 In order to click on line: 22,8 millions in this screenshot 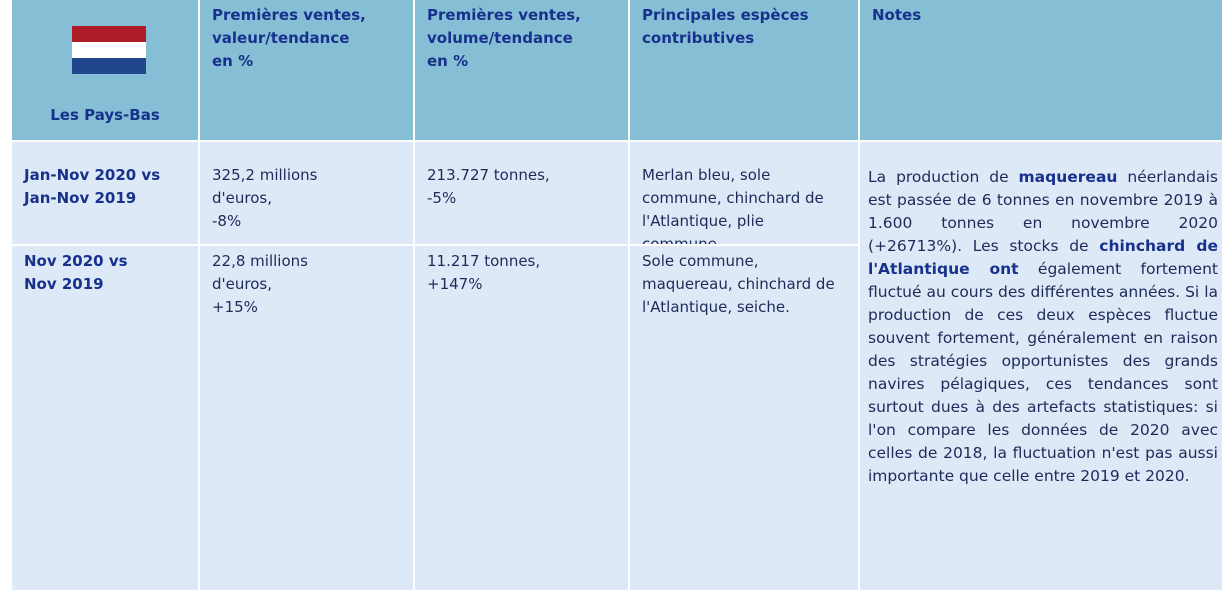, I will do `click(260, 261)`.